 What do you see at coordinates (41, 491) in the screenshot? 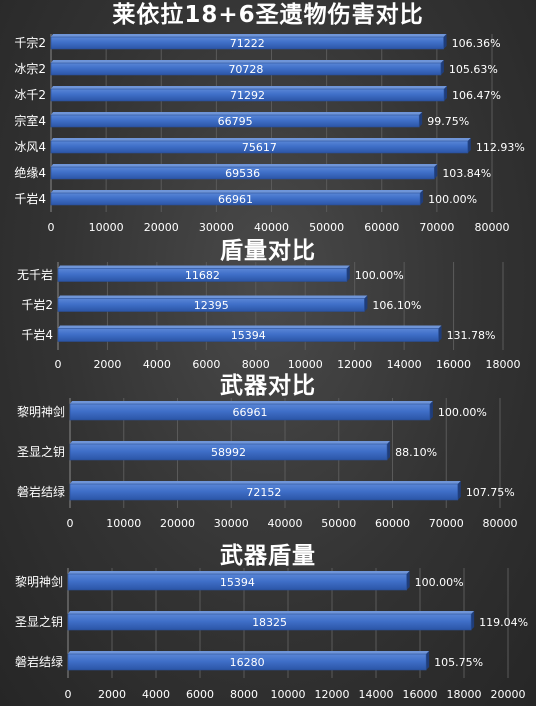
I see `chart-3-category-label: 磐岩结绿` at bounding box center [41, 491].